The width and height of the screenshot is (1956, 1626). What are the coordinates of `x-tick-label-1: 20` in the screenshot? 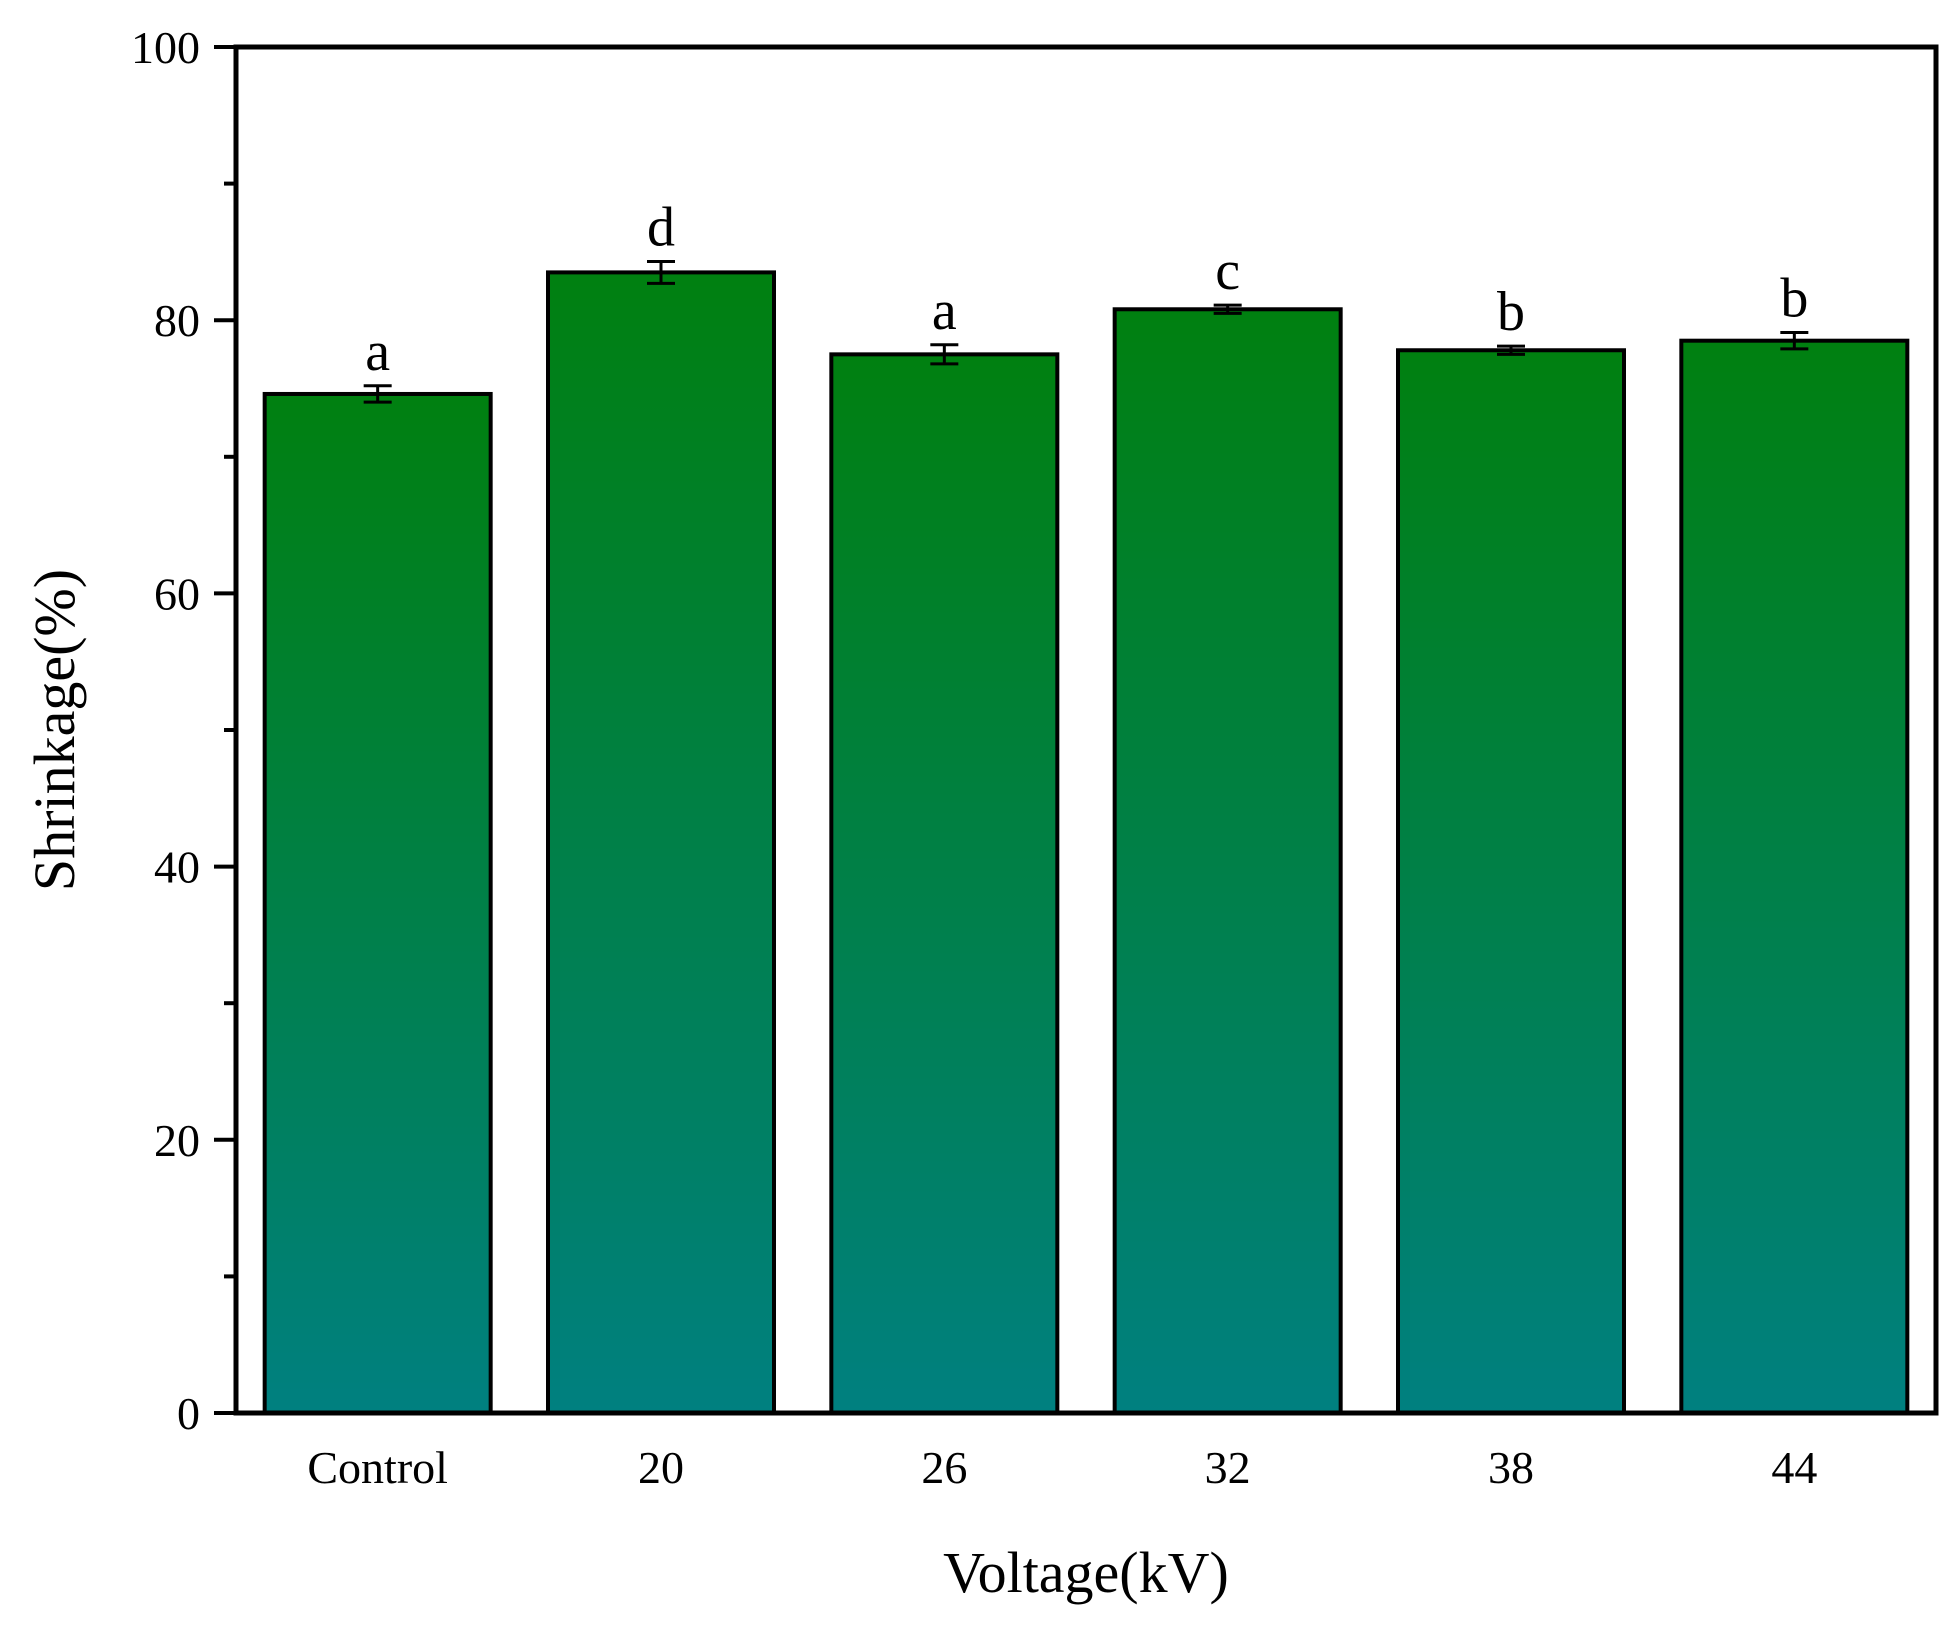 It's located at (661, 1467).